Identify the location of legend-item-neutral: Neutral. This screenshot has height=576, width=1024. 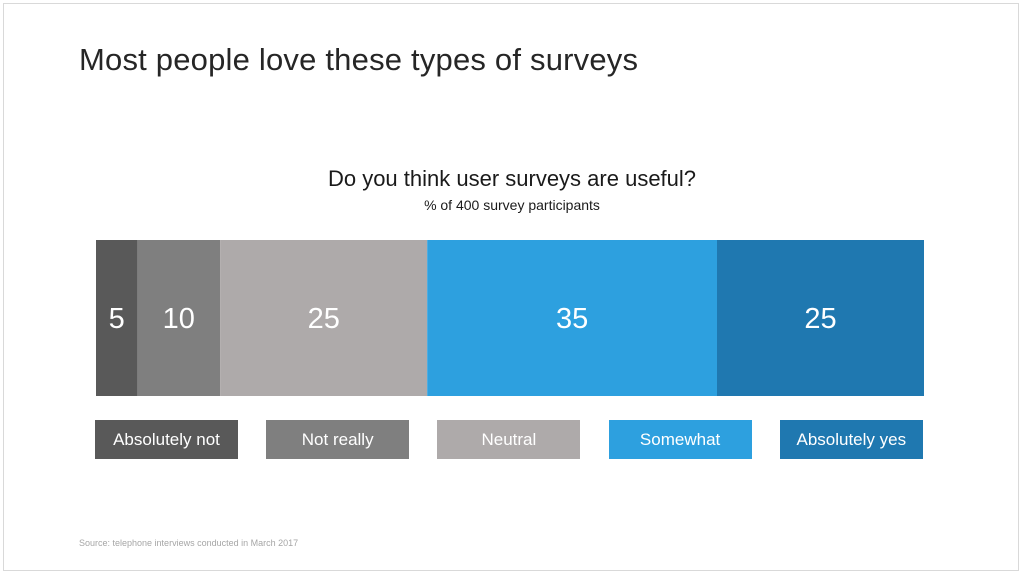
(509, 439).